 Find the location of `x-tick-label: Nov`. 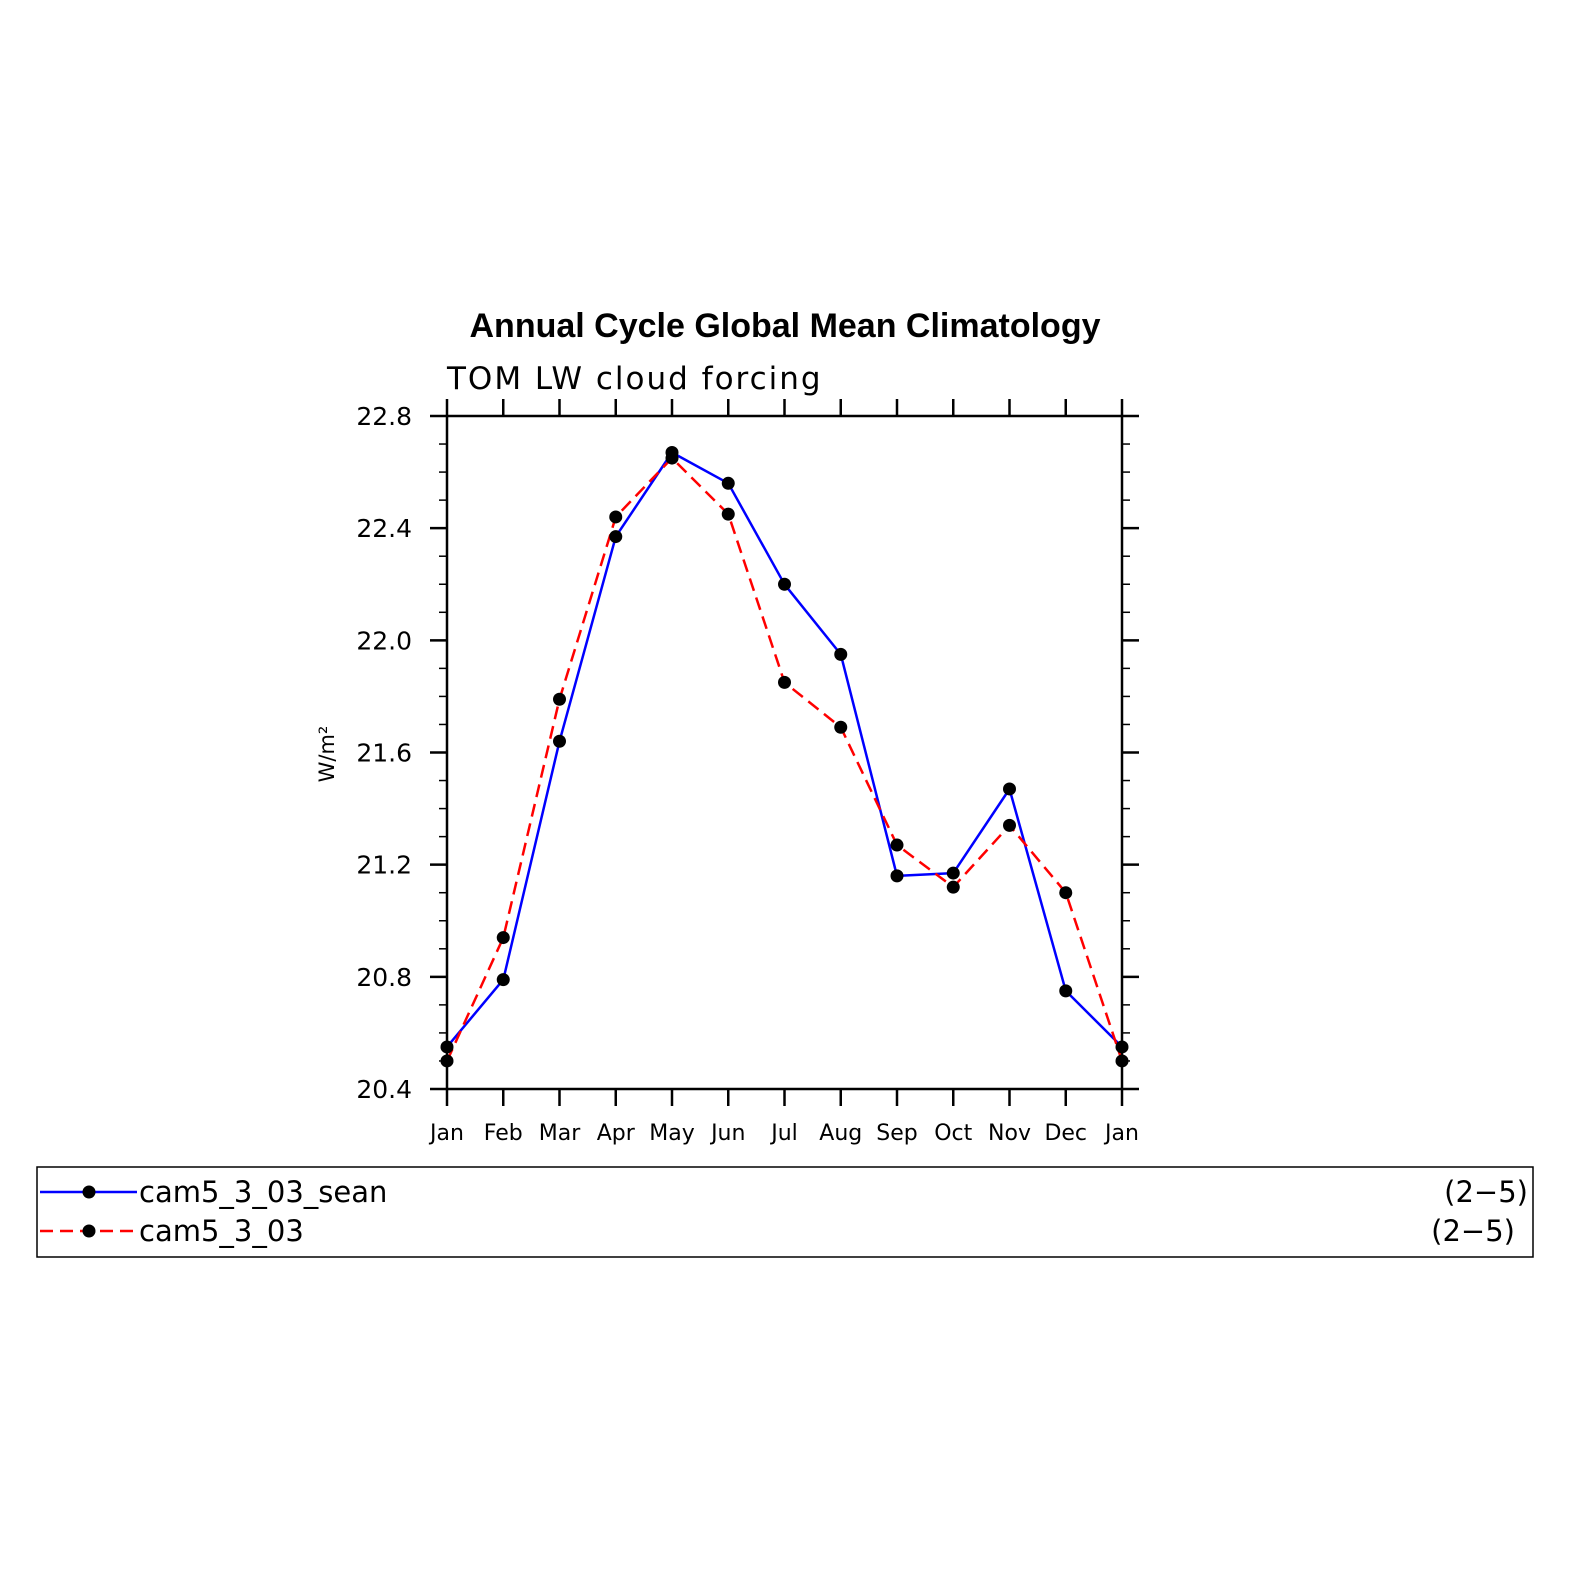

x-tick-label: Nov is located at coordinates (1009, 1133).